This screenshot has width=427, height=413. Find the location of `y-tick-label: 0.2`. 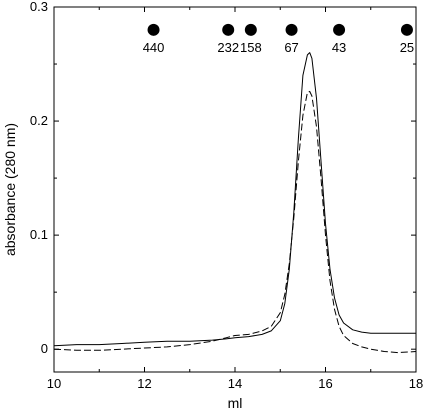

y-tick-label: 0.2 is located at coordinates (39, 120).